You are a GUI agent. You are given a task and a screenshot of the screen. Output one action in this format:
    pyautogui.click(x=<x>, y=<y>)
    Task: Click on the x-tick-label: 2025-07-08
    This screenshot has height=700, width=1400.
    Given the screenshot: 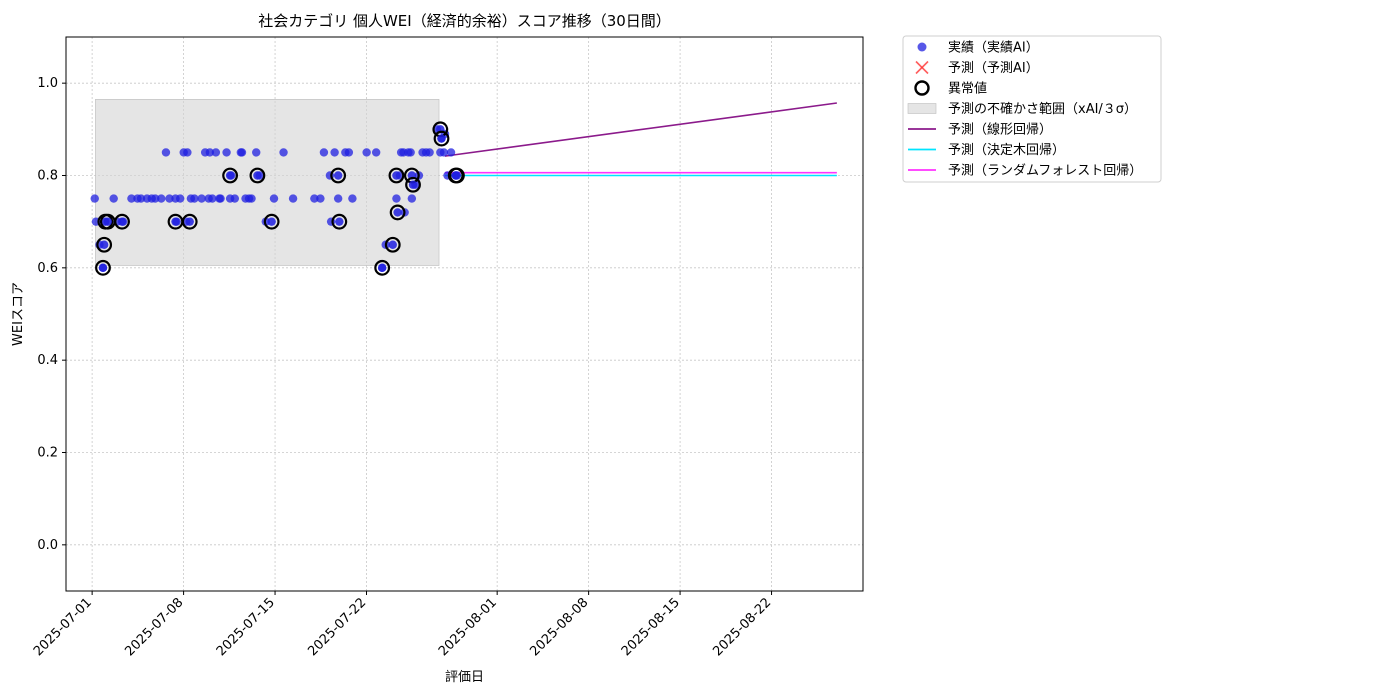 What is the action you would take?
    pyautogui.click(x=154, y=627)
    